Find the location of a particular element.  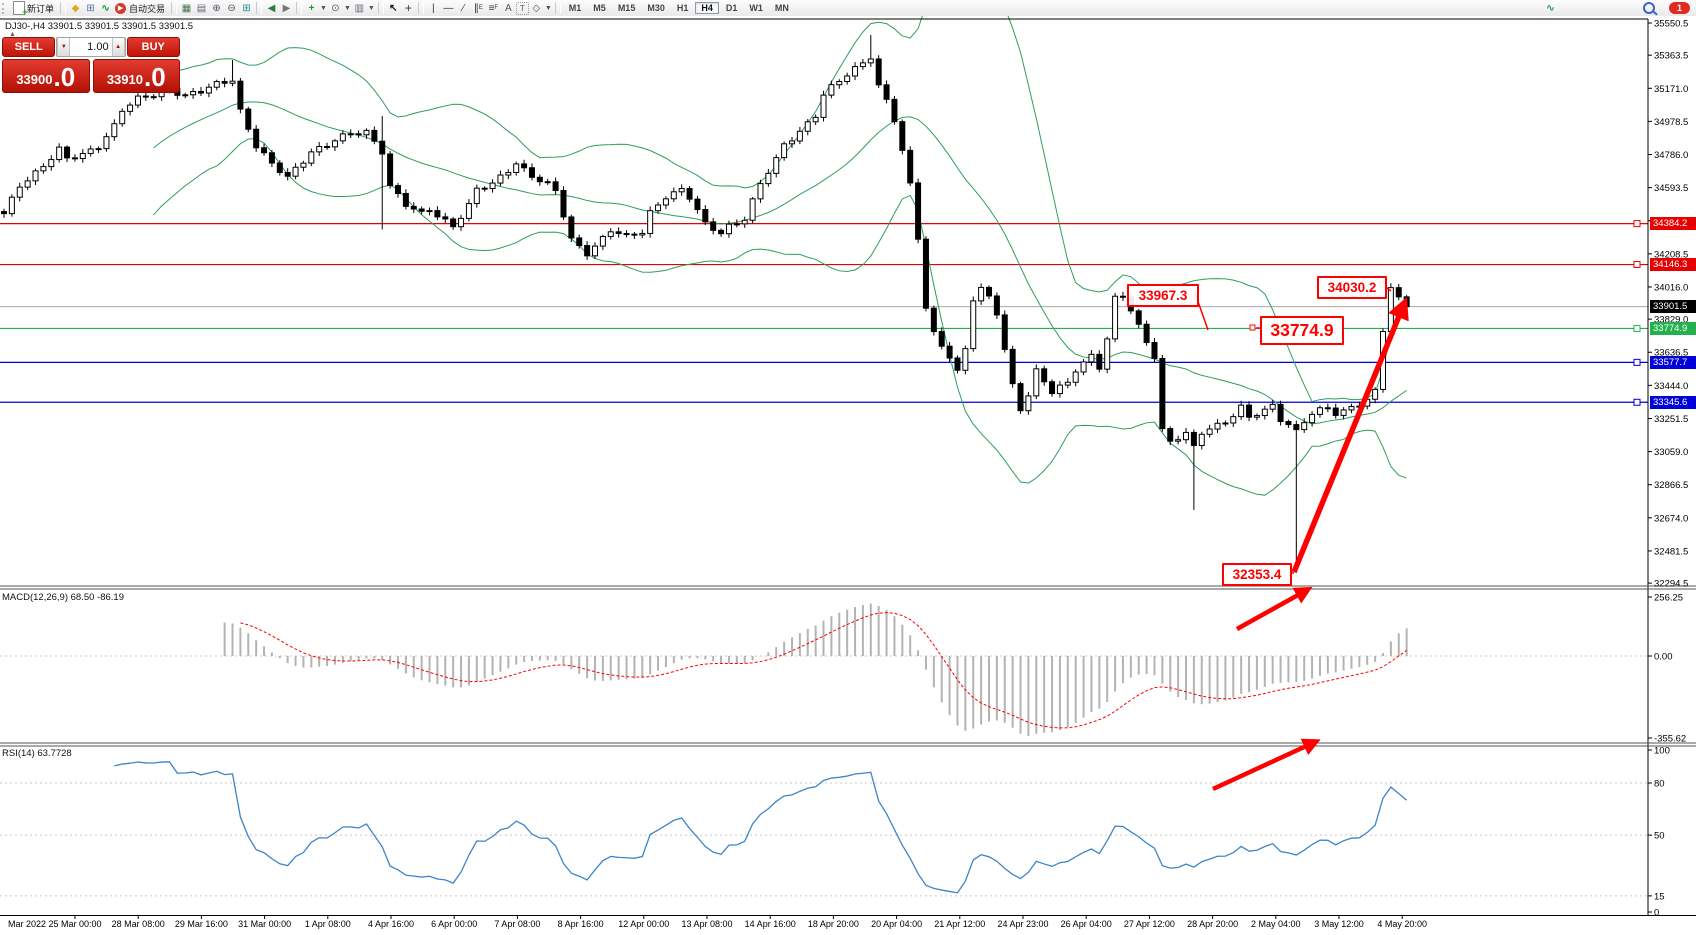

price-annotation-33967.3: 33967.3 is located at coordinates (1163, 295).